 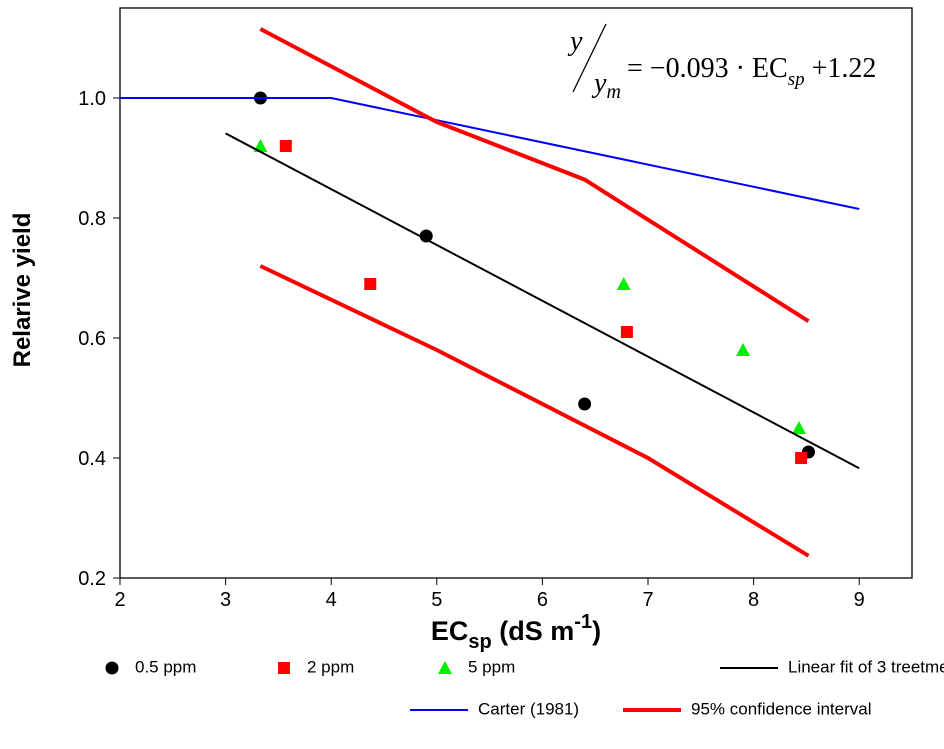 What do you see at coordinates (490, 153) in the screenshot?
I see `fit-line` at bounding box center [490, 153].